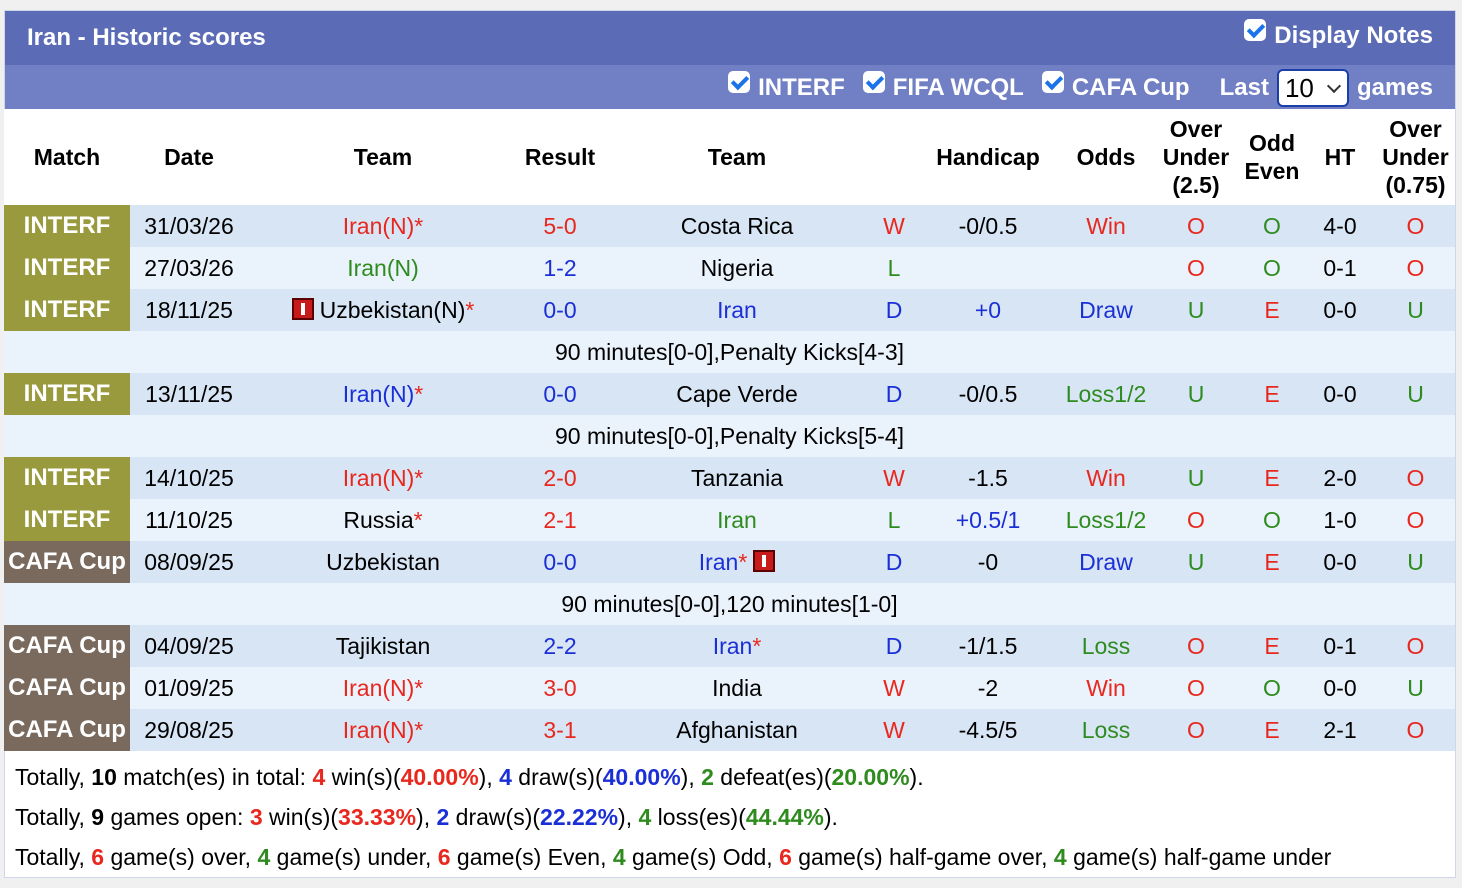  Describe the element at coordinates (560, 646) in the screenshot. I see `match-result: 2-2` at that location.